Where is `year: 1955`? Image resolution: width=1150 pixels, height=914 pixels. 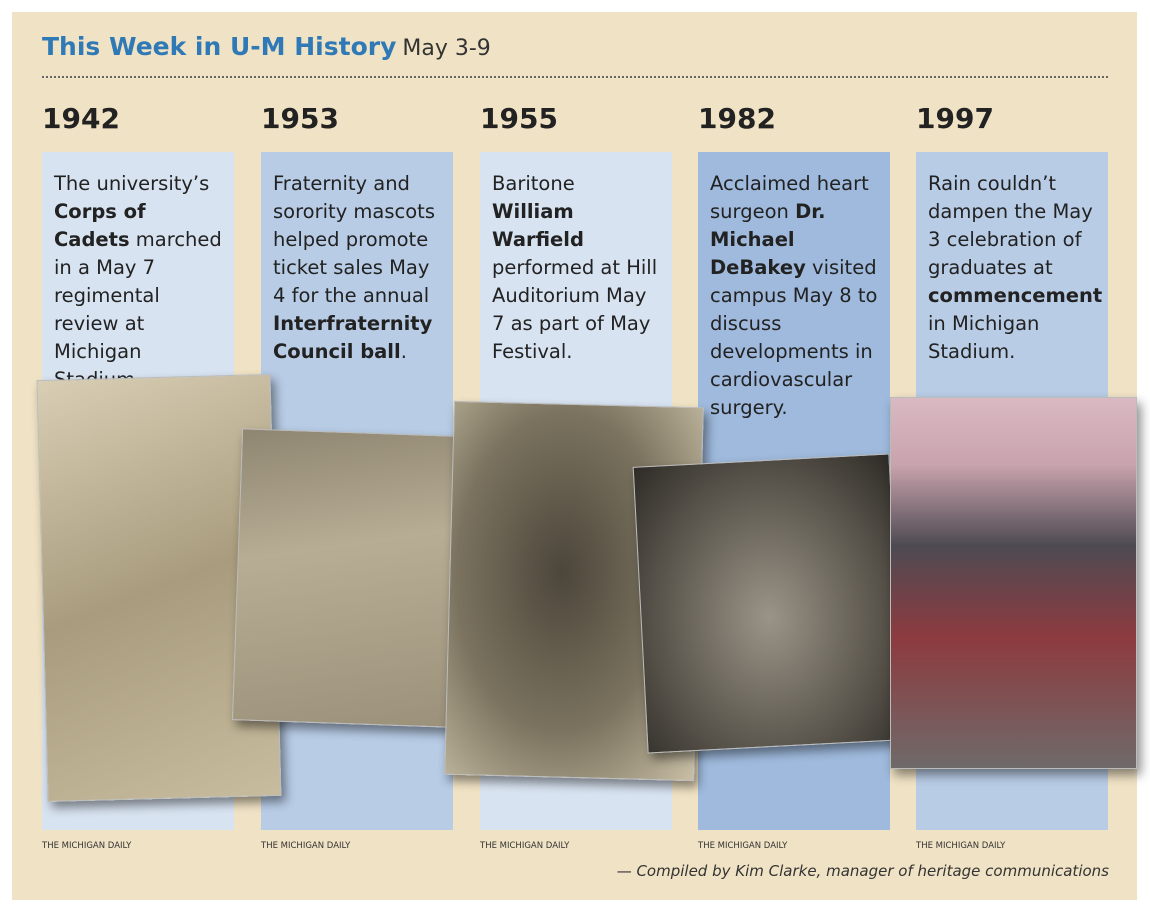
year: 1955 is located at coordinates (519, 118).